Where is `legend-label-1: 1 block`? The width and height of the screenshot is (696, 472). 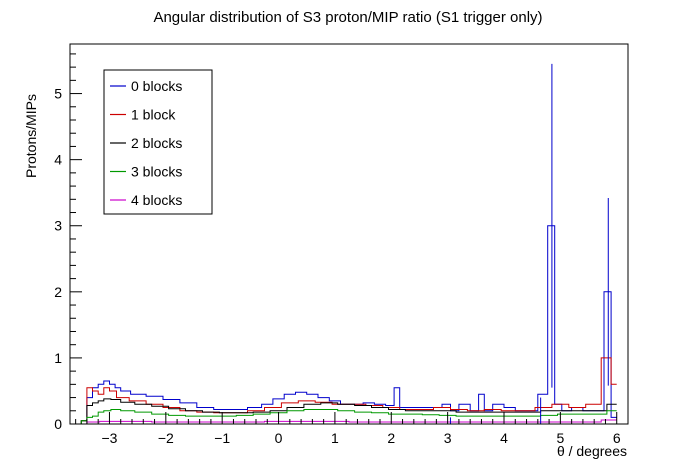 legend-label-1: 1 block is located at coordinates (153, 115).